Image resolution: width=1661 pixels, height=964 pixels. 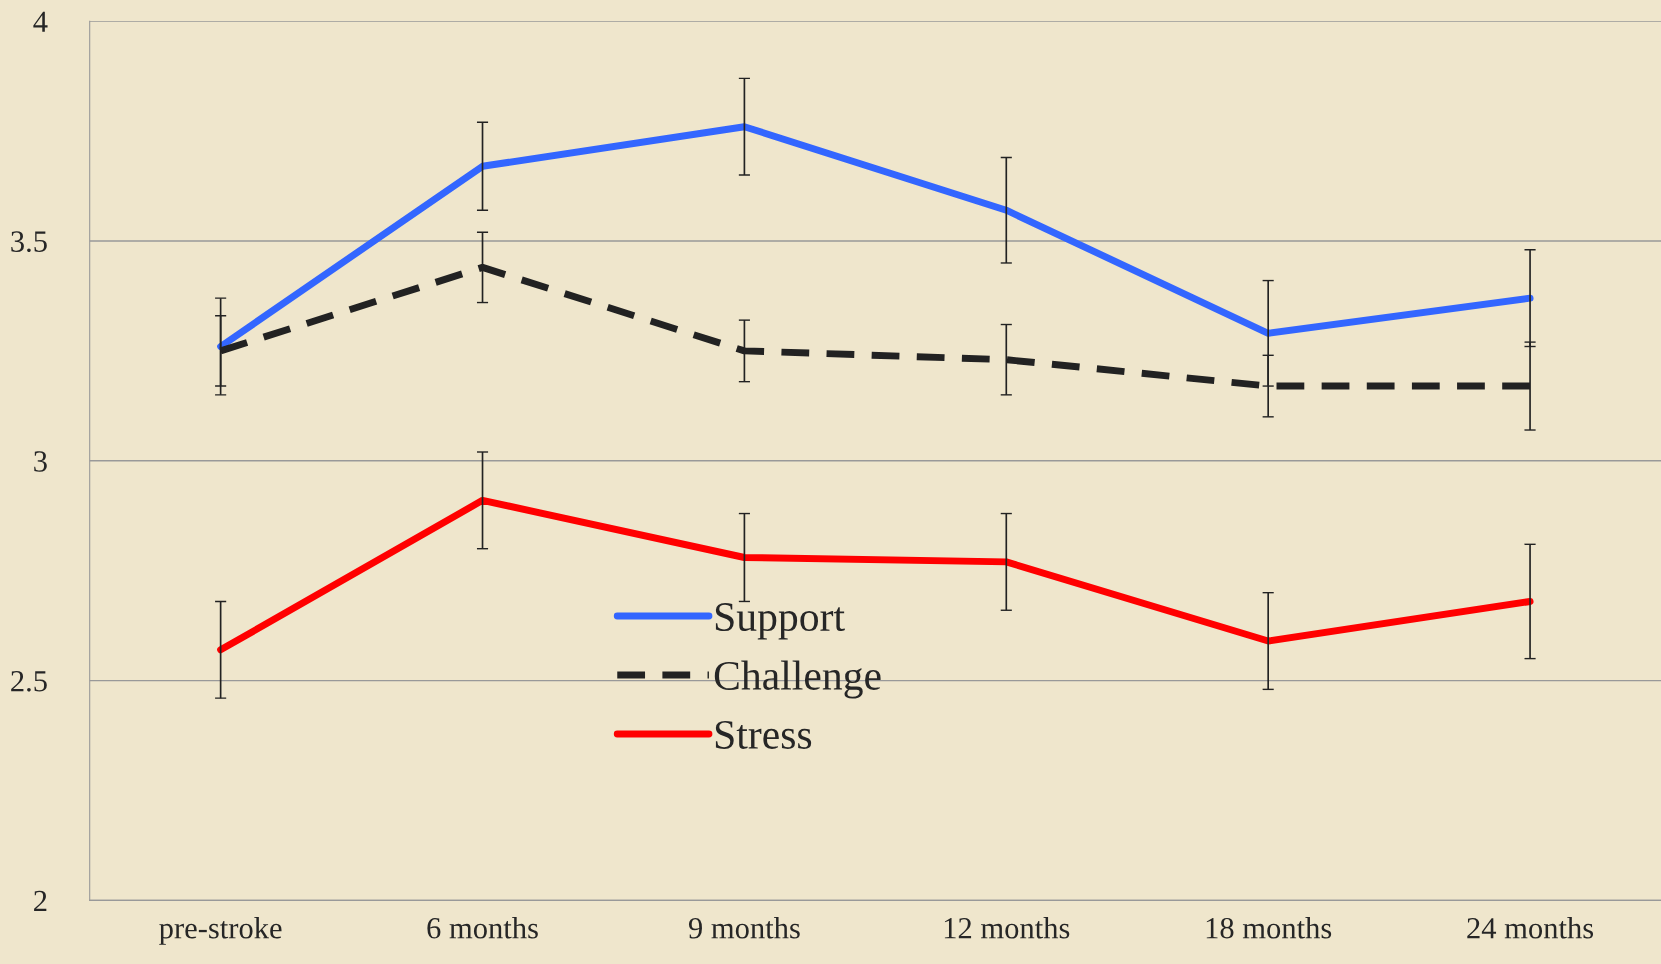 I want to click on y-tick-label: 3, so click(x=40, y=461).